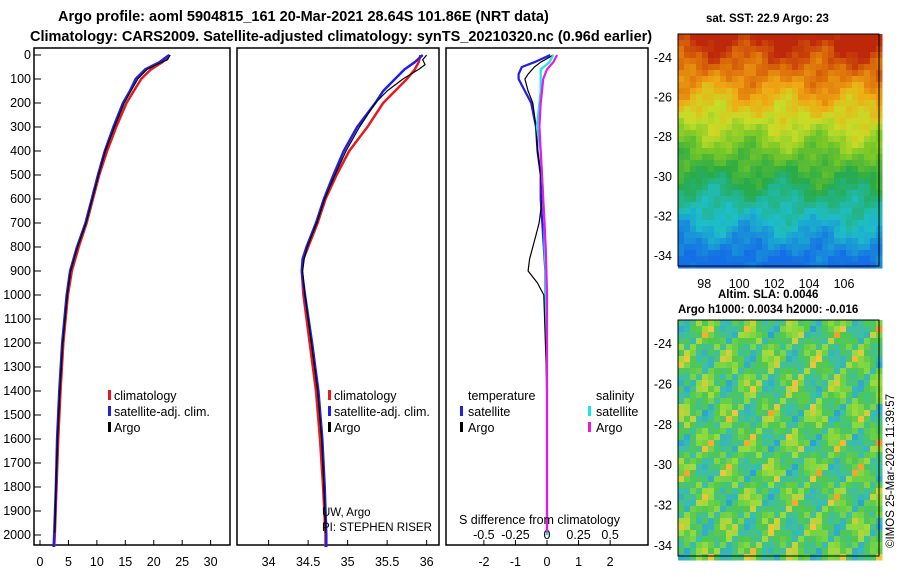  Describe the element at coordinates (547, 562) in the screenshot. I see `temp-diff-tick-label: 0` at that location.